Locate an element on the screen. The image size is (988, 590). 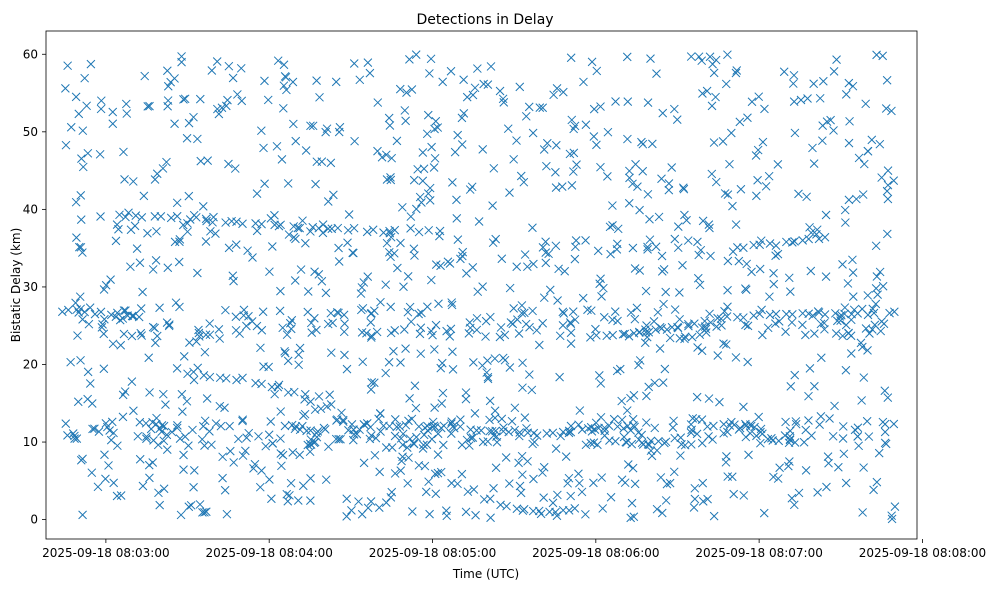
y-tick-label: 20 is located at coordinates (30, 364).